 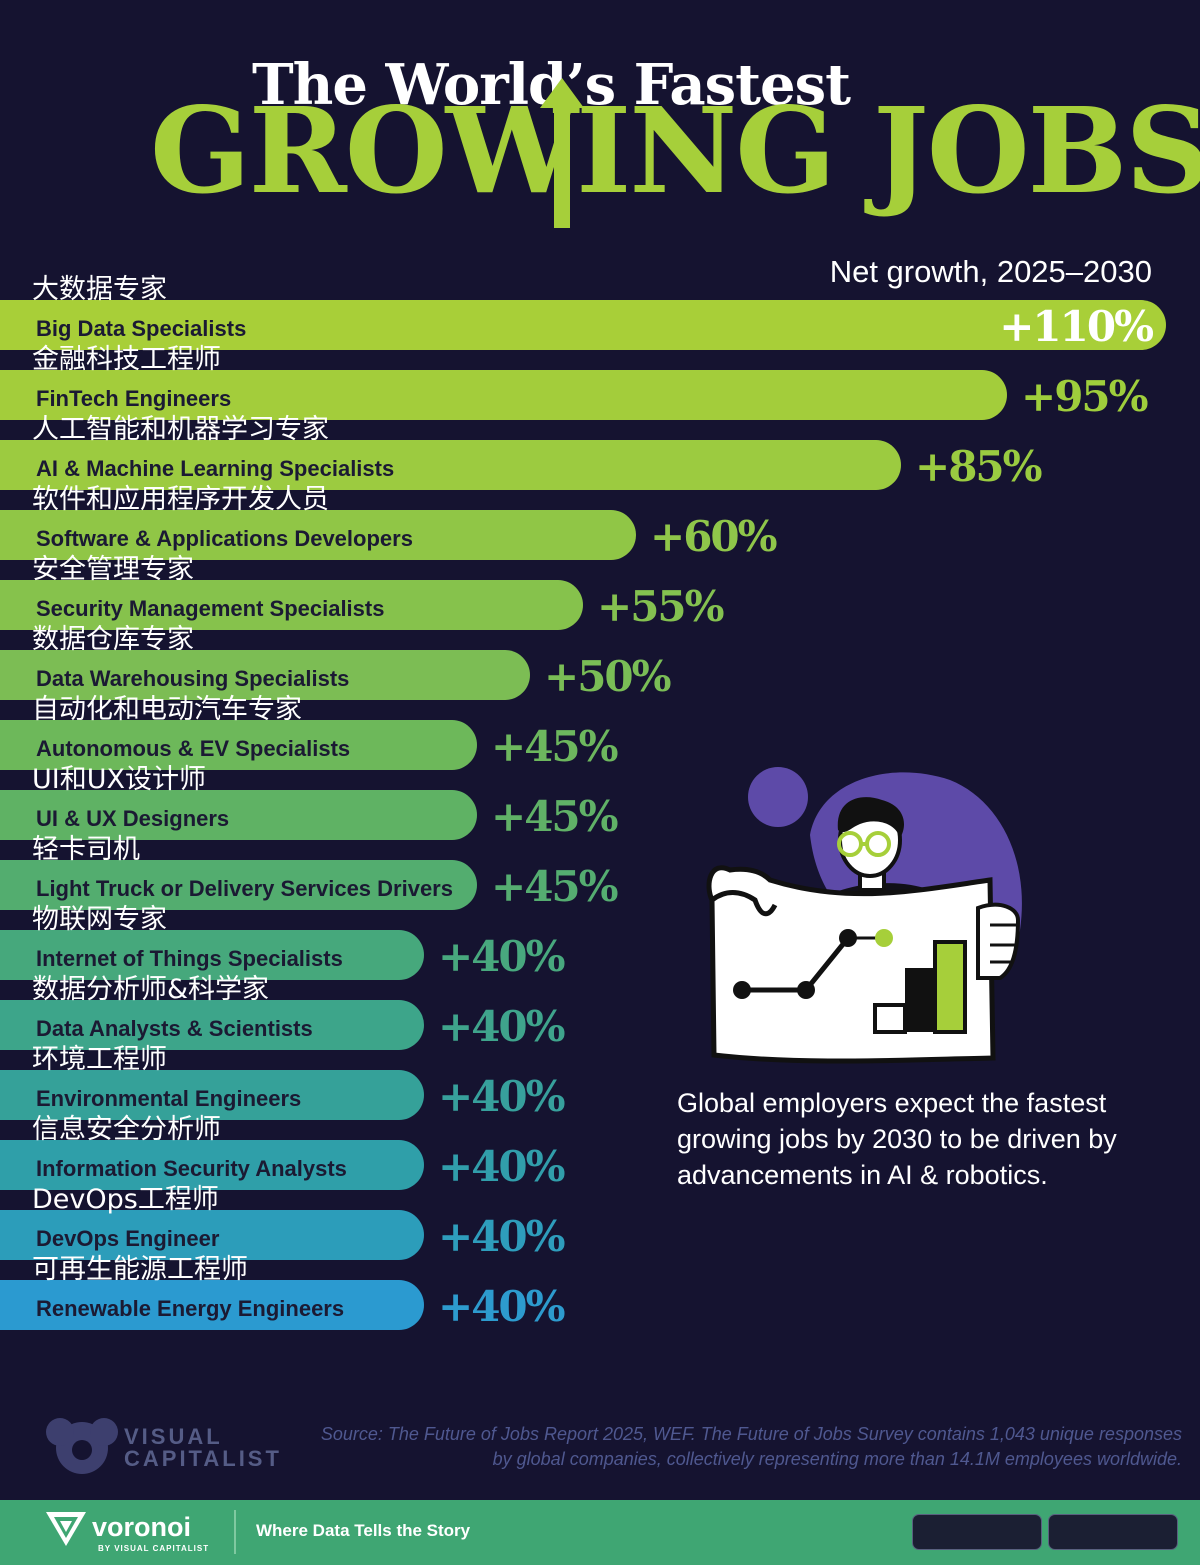 What do you see at coordinates (554, 746) in the screenshot?
I see `value-label-7: +45%` at bounding box center [554, 746].